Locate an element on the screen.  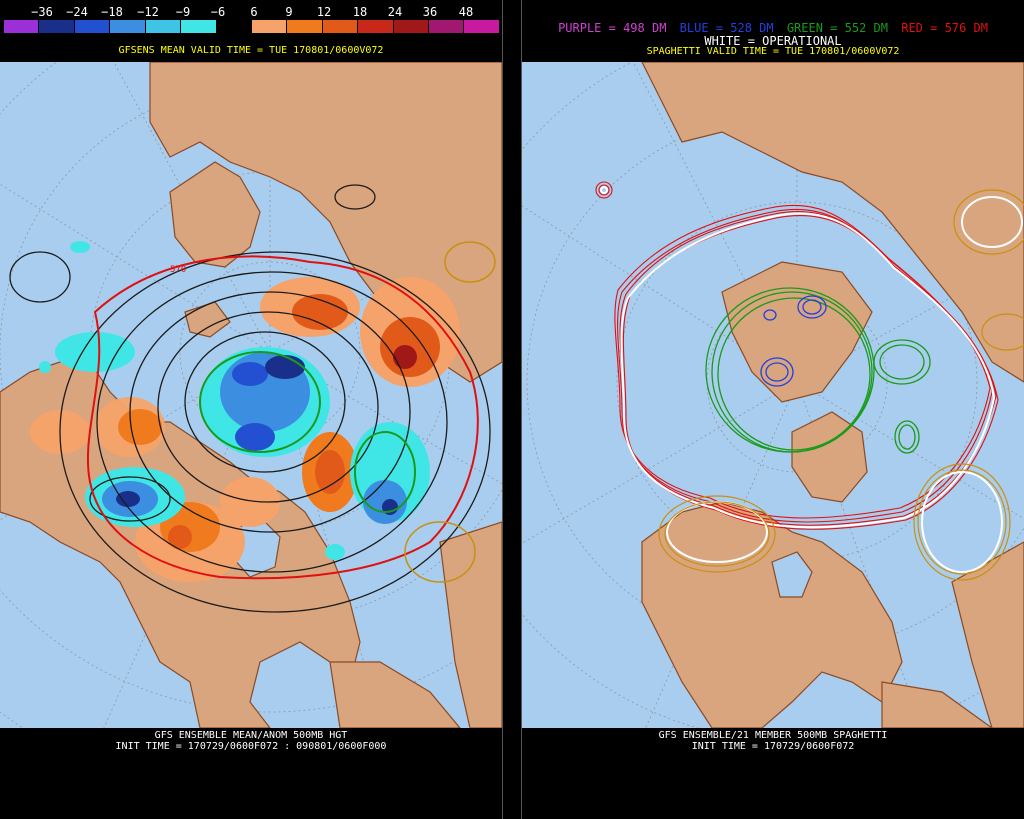
colorbar-label: 6 is located at coordinates (254, 12).